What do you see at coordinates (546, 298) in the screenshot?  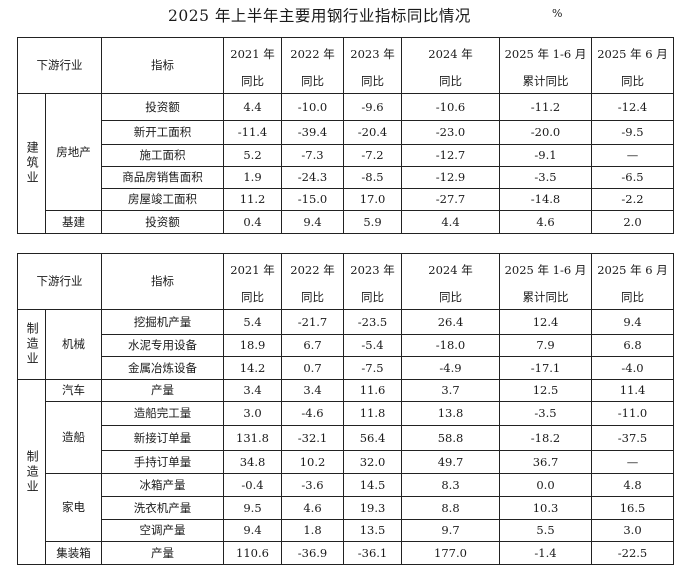 I see `header-sub: 累计同比` at bounding box center [546, 298].